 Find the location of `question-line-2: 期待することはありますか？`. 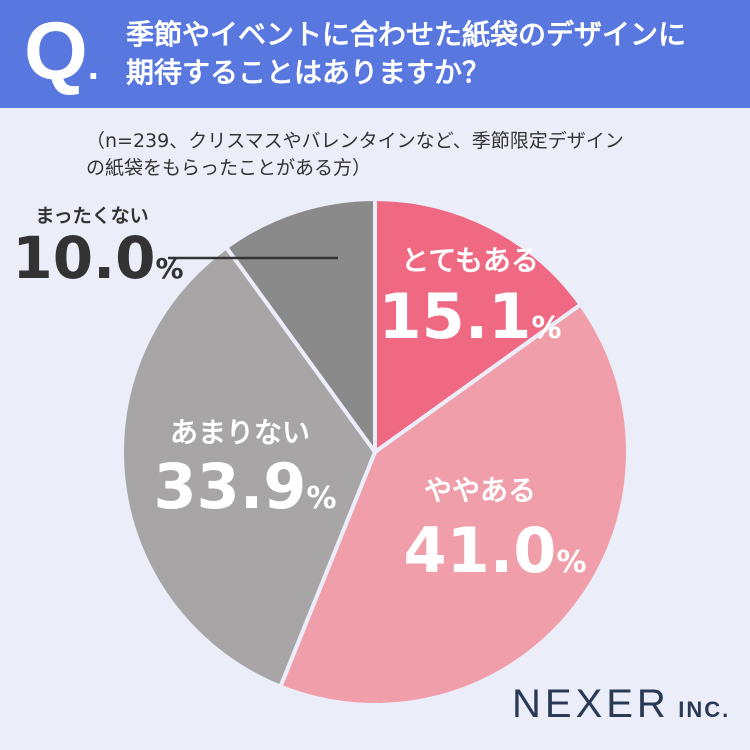

question-line-2: 期待することはありますか？ is located at coordinates (308, 72).